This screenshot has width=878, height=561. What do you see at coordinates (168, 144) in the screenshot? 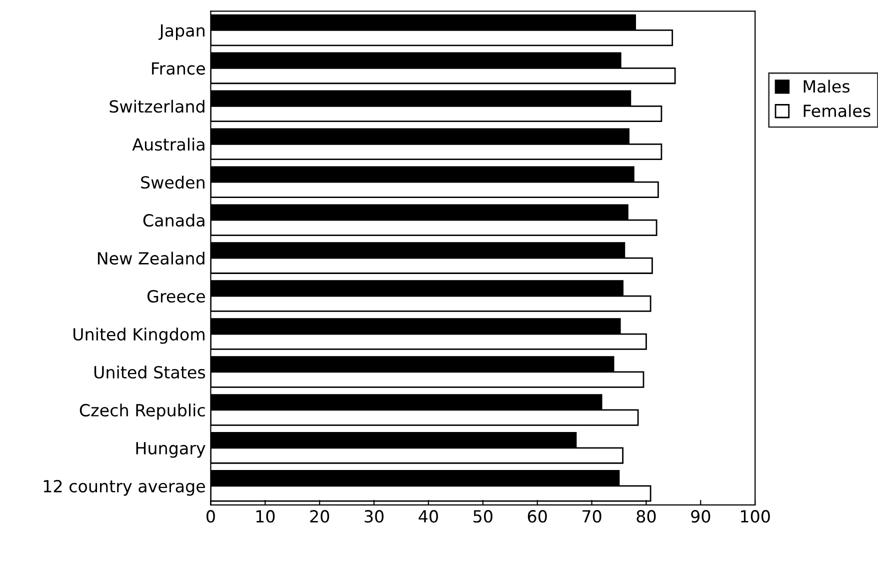
I see `y-tick-label: Australia` at bounding box center [168, 144].